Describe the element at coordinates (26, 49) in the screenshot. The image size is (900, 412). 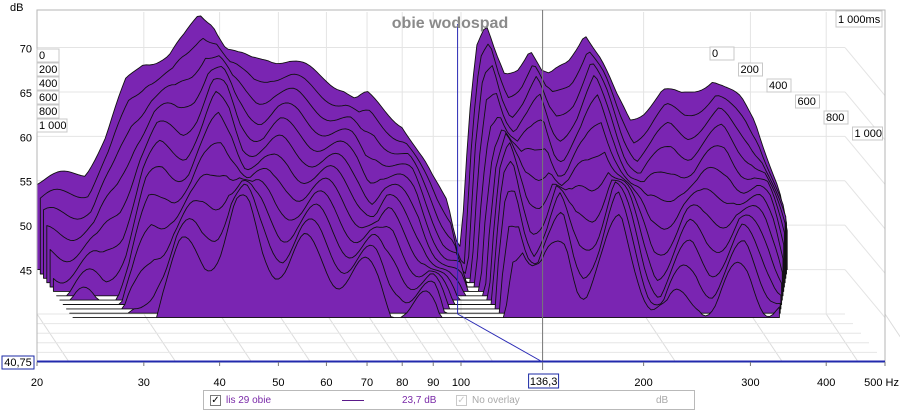
I see `y-tick-label: 70` at that location.